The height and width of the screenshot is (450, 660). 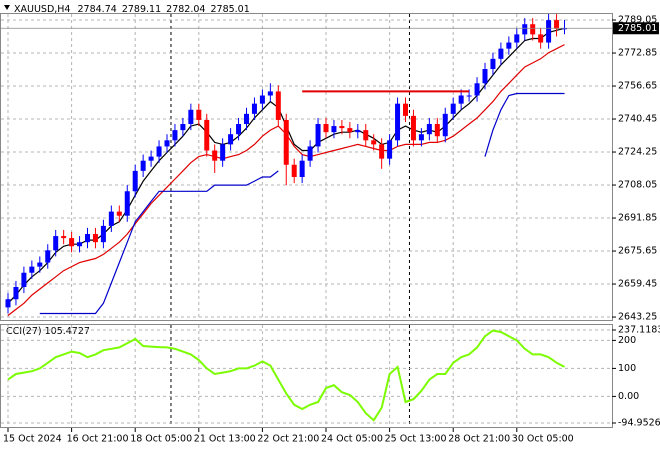 What do you see at coordinates (161, 439) in the screenshot?
I see `x-tick-label: 18 Oct 05:00` at bounding box center [161, 439].